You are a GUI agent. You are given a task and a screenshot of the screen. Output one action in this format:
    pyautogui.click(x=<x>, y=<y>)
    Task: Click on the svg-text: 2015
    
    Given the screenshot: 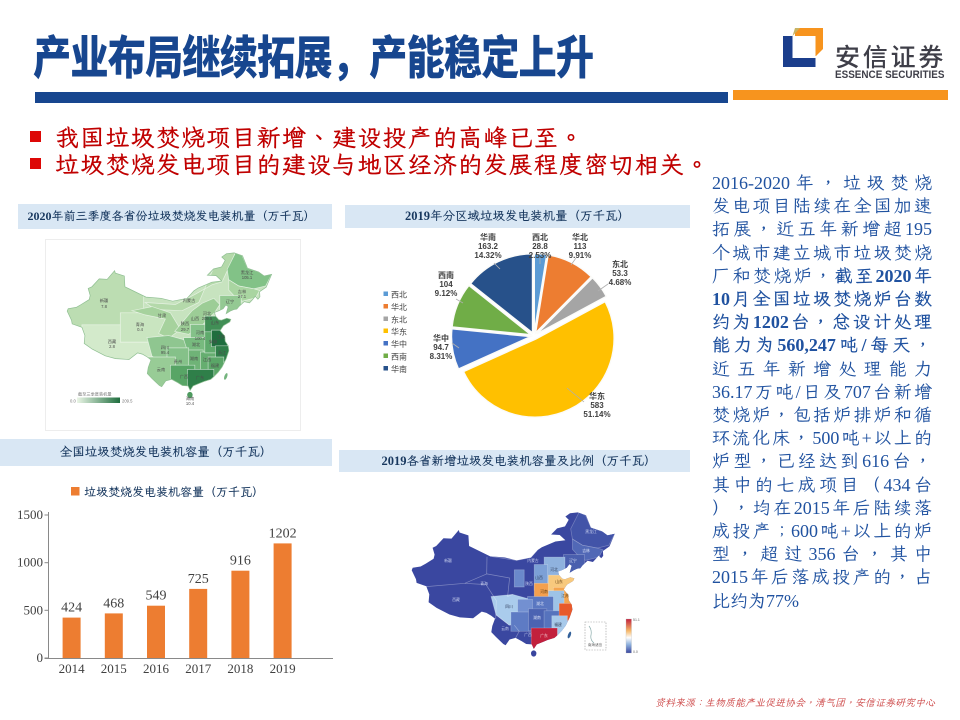 What is the action you would take?
    pyautogui.click(x=114, y=668)
    